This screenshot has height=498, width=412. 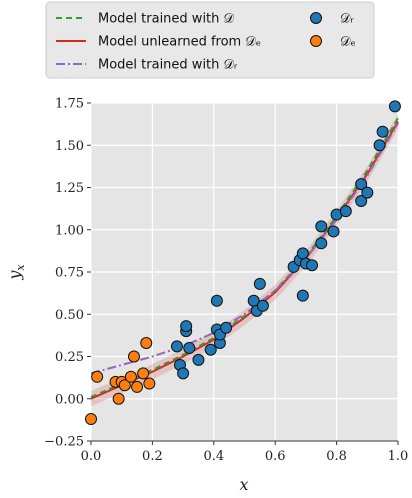 I want to click on x-tick-label: 0.8, so click(x=336, y=456).